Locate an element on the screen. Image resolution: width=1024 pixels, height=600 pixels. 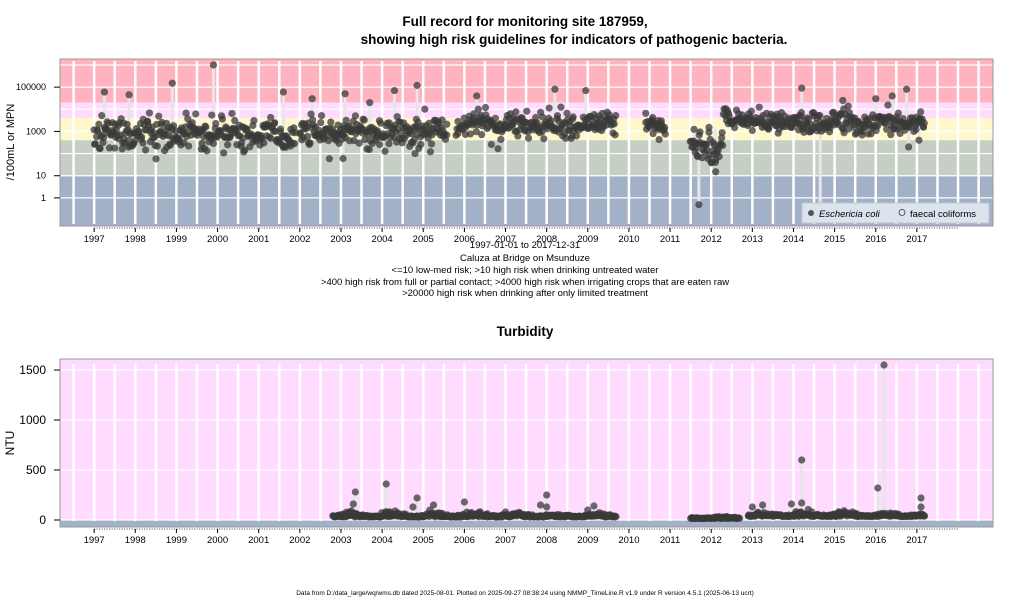
x-tick-label: 2005 is located at coordinates (423, 239).